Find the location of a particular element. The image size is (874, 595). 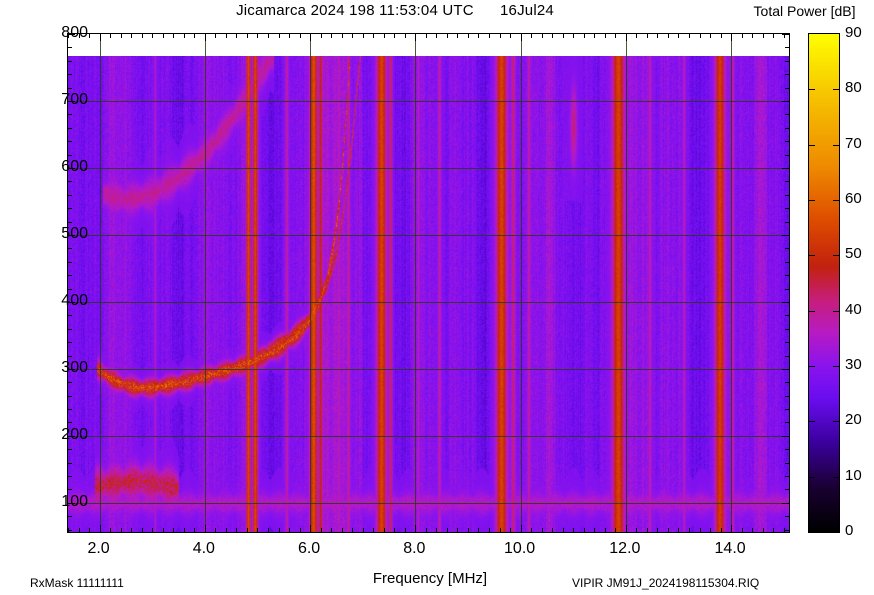

y-tick-label: 800 is located at coordinates (74, 32).